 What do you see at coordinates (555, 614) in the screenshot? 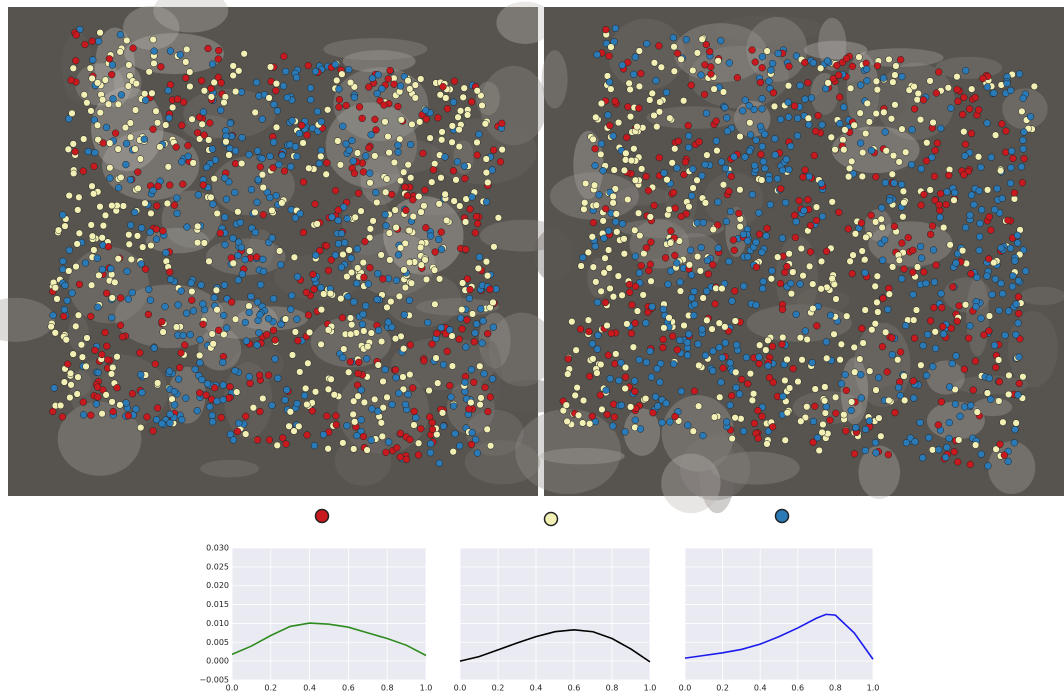
I see `plot-background` at bounding box center [555, 614].